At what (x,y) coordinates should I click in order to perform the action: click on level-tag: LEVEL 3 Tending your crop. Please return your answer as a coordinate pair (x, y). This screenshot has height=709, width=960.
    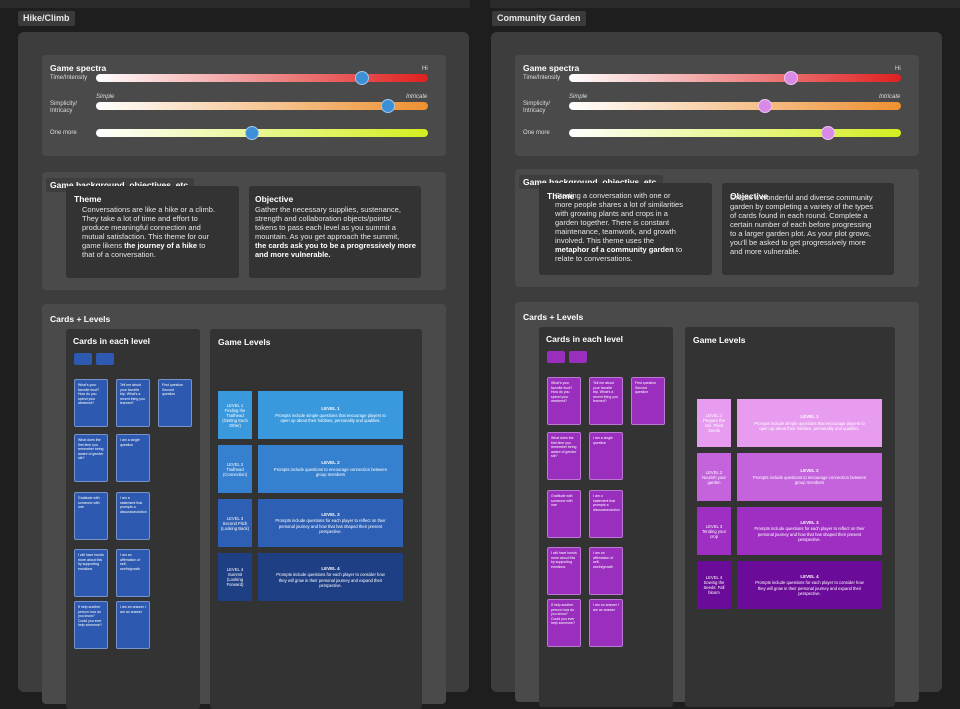
    Looking at the image, I should click on (714, 531).